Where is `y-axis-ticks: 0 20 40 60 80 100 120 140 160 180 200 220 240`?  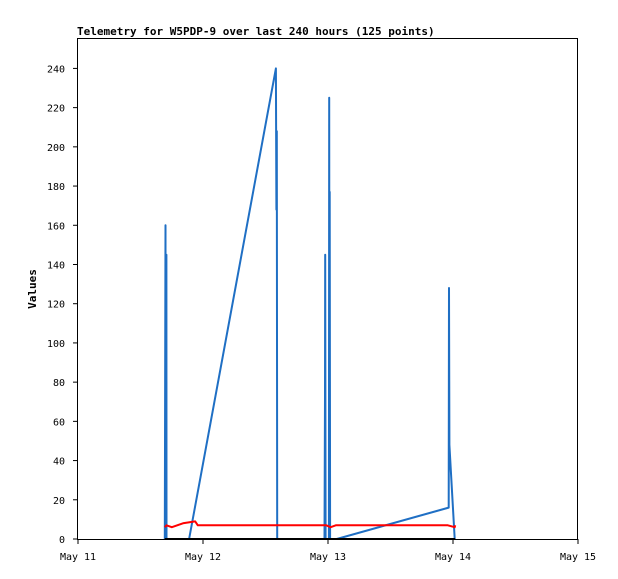 y-axis-ticks: 0 20 40 60 80 100 120 140 160 180 200 220 240 is located at coordinates (62, 305).